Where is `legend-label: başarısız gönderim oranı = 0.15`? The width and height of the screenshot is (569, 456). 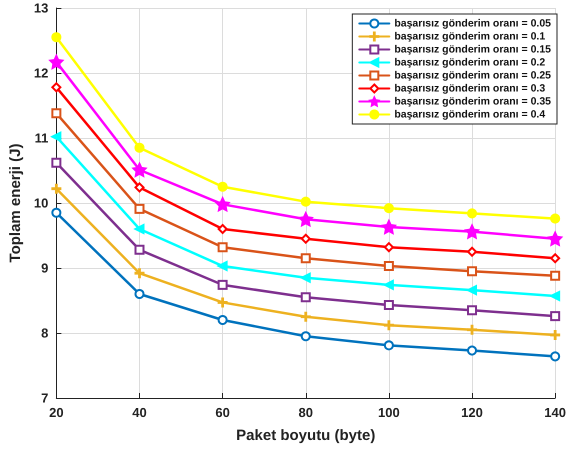 legend-label: başarısız gönderim oranı = 0.15 is located at coordinates (473, 50).